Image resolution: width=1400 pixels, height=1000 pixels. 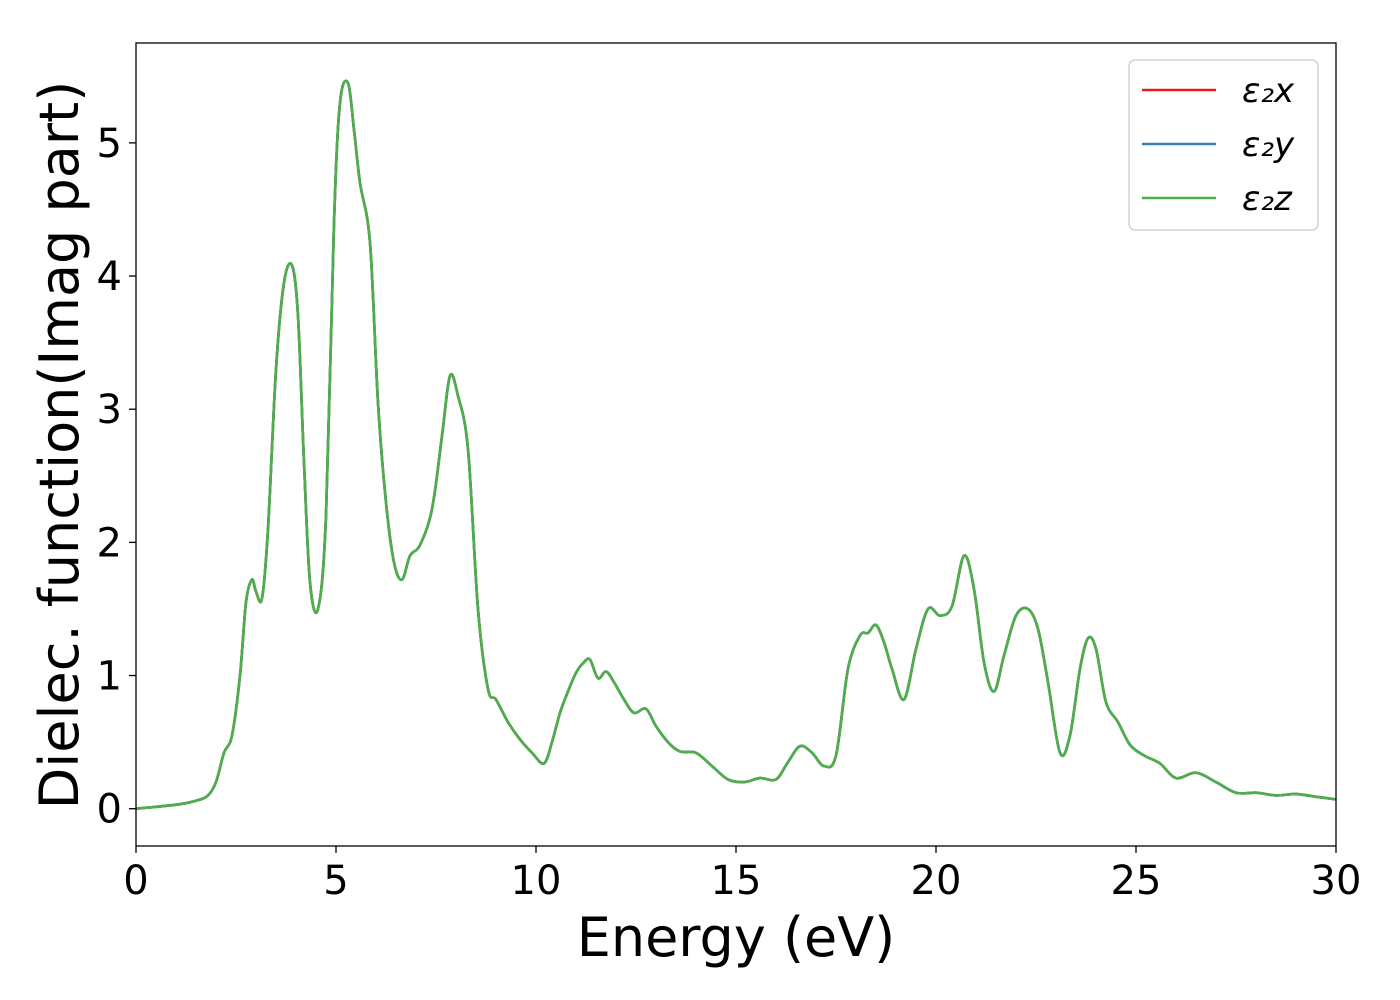 What do you see at coordinates (109, 277) in the screenshot?
I see `y-tick-label: 4` at bounding box center [109, 277].